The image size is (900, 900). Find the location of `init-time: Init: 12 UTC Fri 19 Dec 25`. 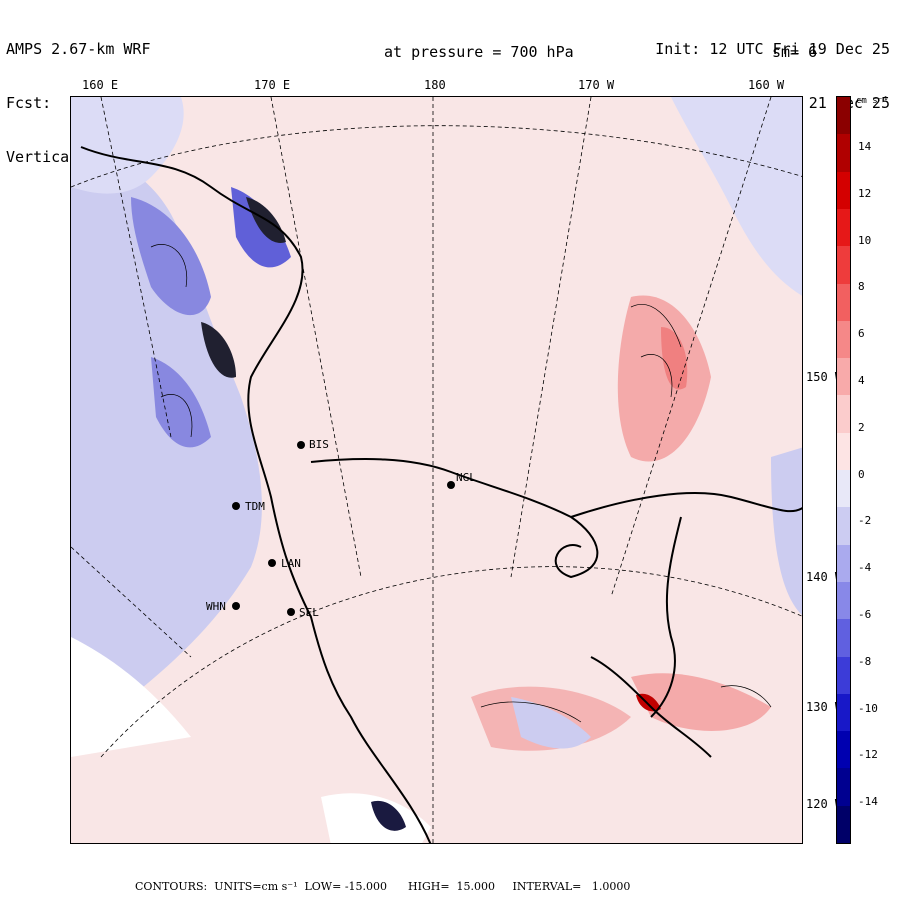

init-time: Init: 12 UTC Fri 19 Dec 25 is located at coordinates (772, 49).